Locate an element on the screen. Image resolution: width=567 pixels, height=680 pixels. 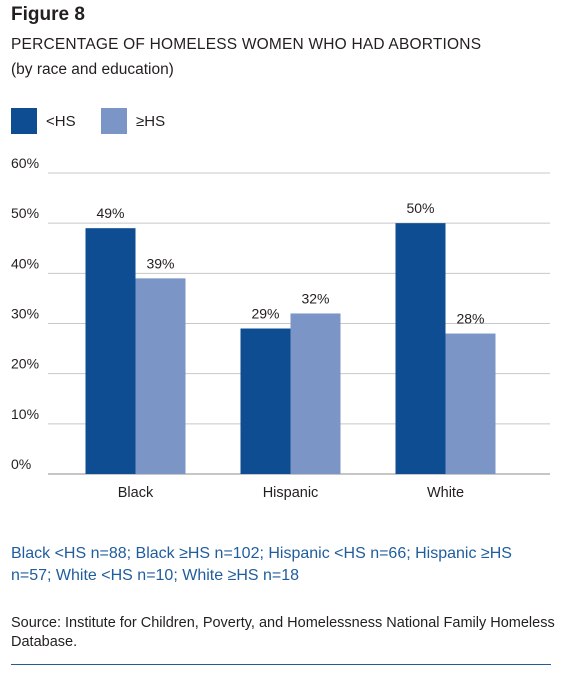
y-tick-label: 50% is located at coordinates (25, 213).